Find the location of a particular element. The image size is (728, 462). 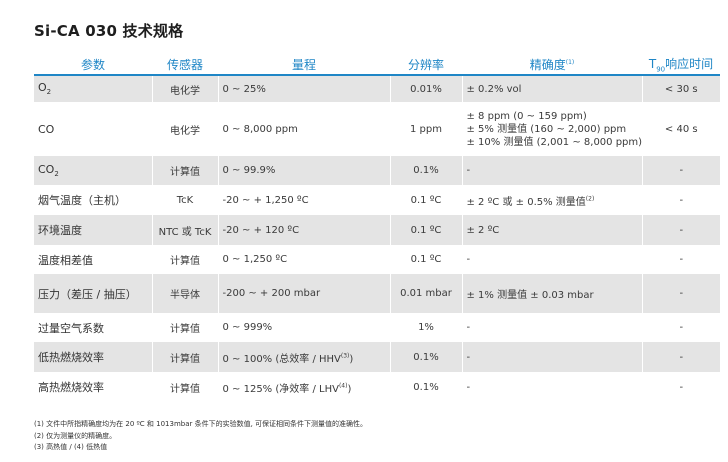

range-text: 0 ~ 25% is located at coordinates (244, 89).